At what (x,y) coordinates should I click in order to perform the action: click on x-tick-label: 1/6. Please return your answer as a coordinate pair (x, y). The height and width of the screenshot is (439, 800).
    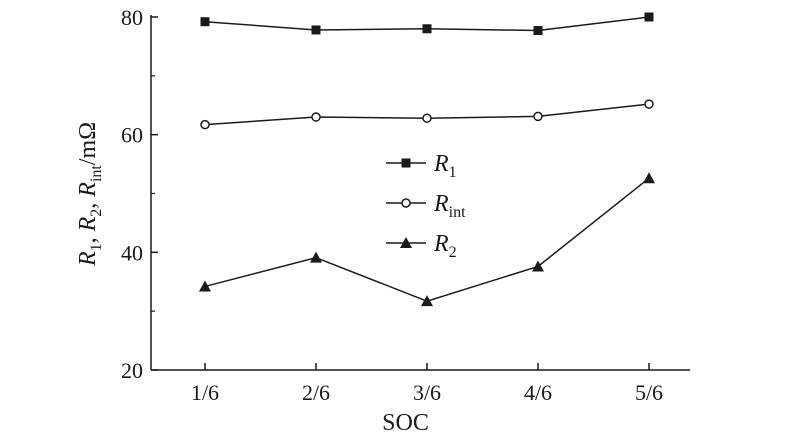
    Looking at the image, I should click on (205, 392).